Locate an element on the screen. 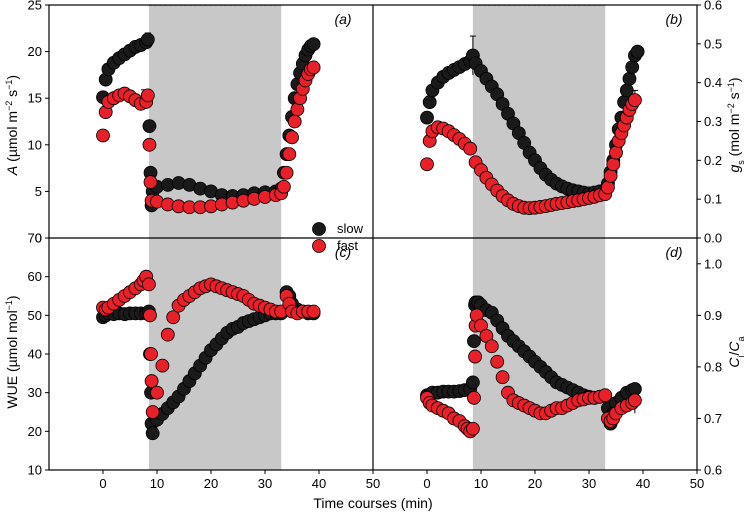 The image size is (750, 515). y-tick-label-1-0: 0.0 is located at coordinates (713, 238).